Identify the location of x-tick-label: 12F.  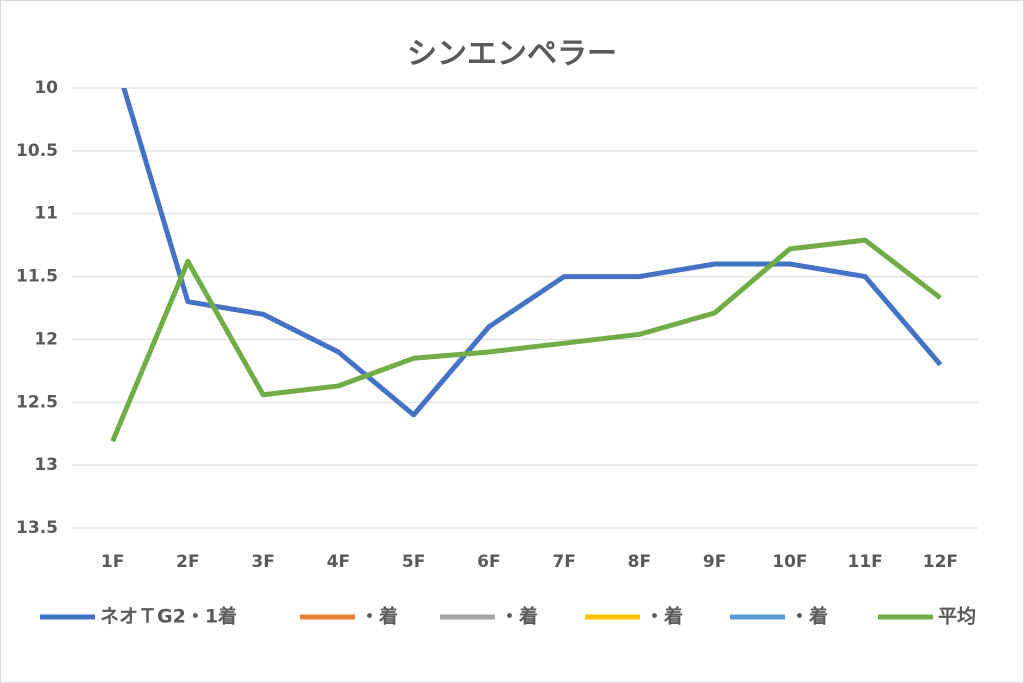
(940, 562).